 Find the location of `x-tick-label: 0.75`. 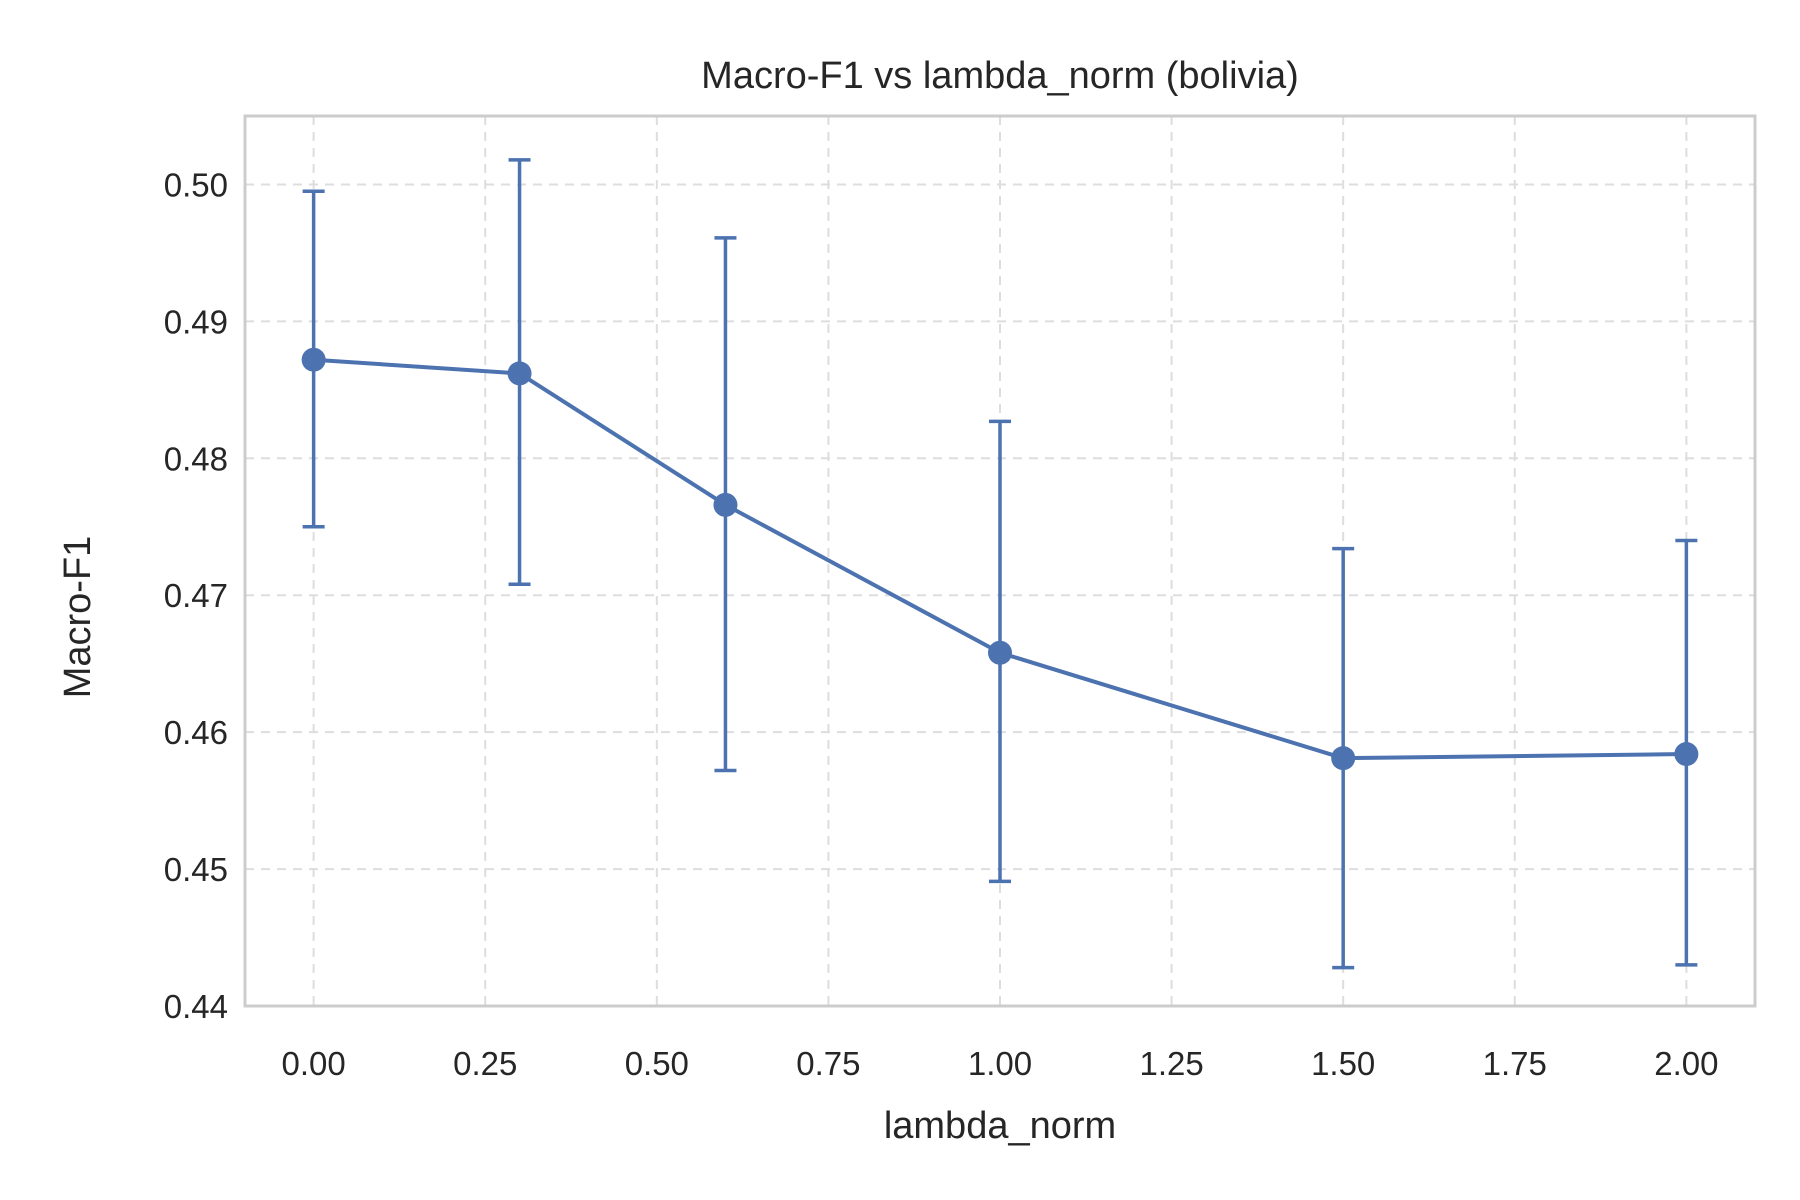

x-tick-label: 0.75 is located at coordinates (828, 1063).